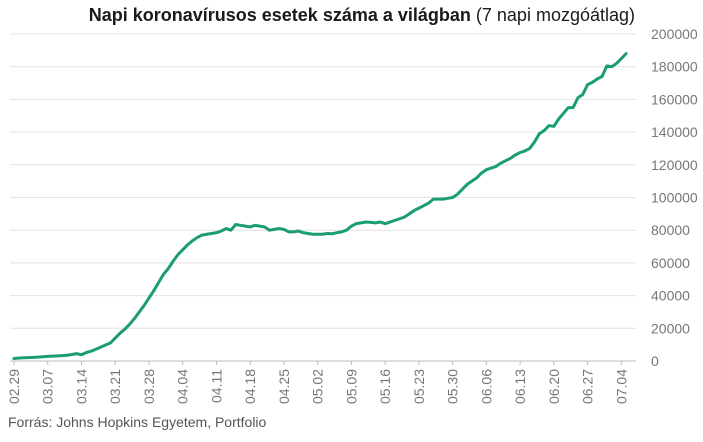 The height and width of the screenshot is (442, 703). Describe the element at coordinates (183, 386) in the screenshot. I see `x-tick-label: 04.04` at that location.